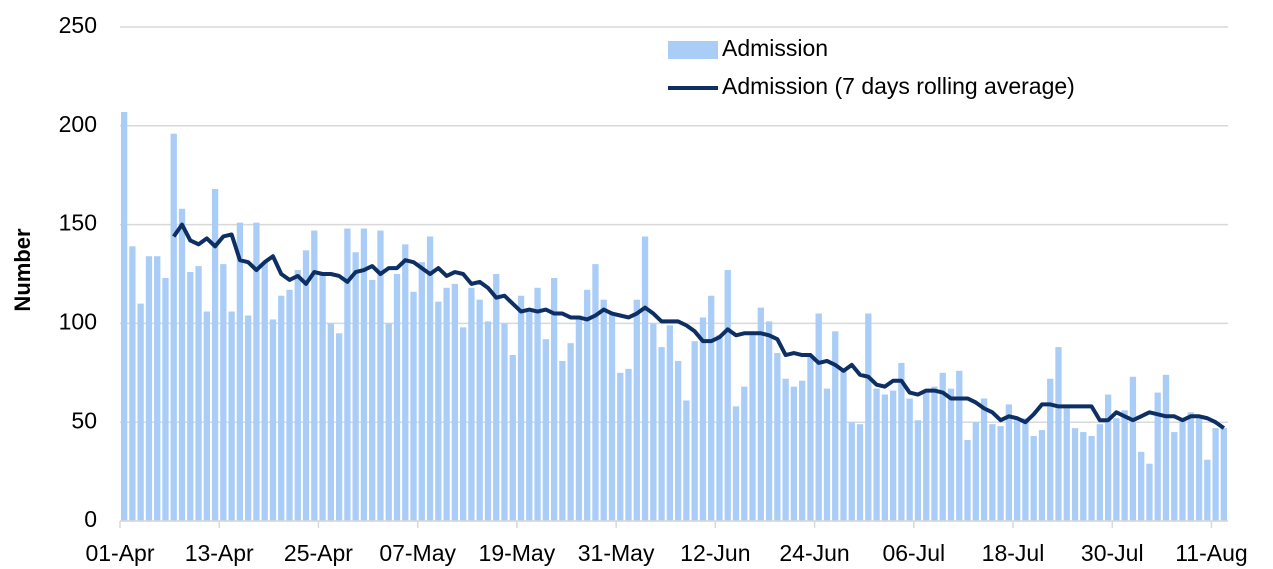  Describe the element at coordinates (78, 321) in the screenshot. I see `y-tick-label: 100` at that location.